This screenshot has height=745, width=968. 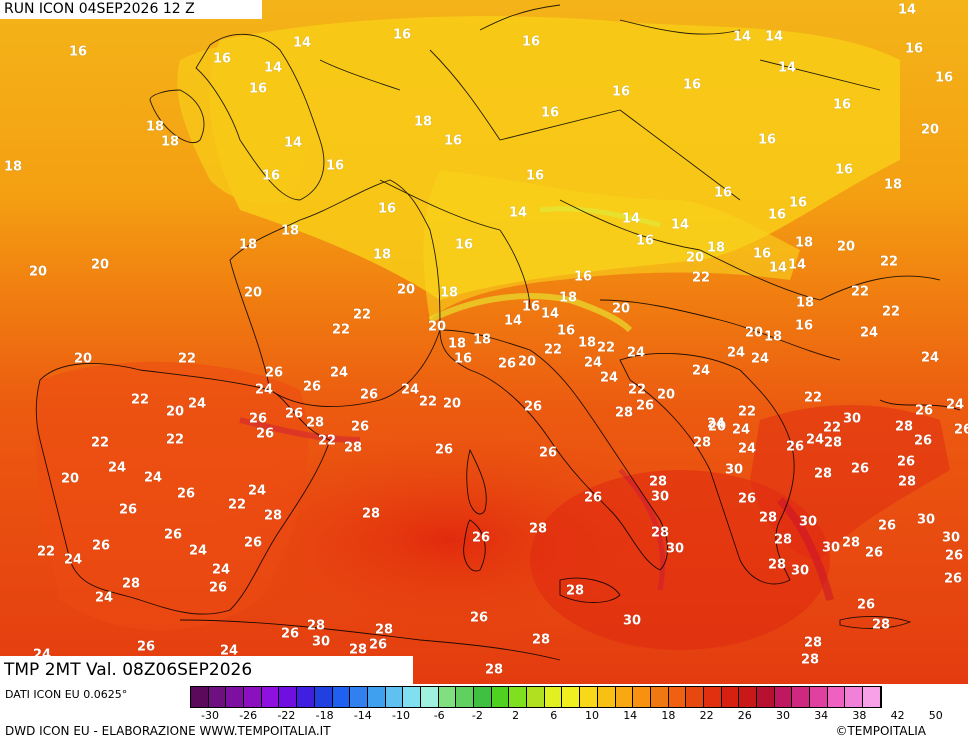 I want to click on color-scale-tick: -22, so click(x=286, y=715).